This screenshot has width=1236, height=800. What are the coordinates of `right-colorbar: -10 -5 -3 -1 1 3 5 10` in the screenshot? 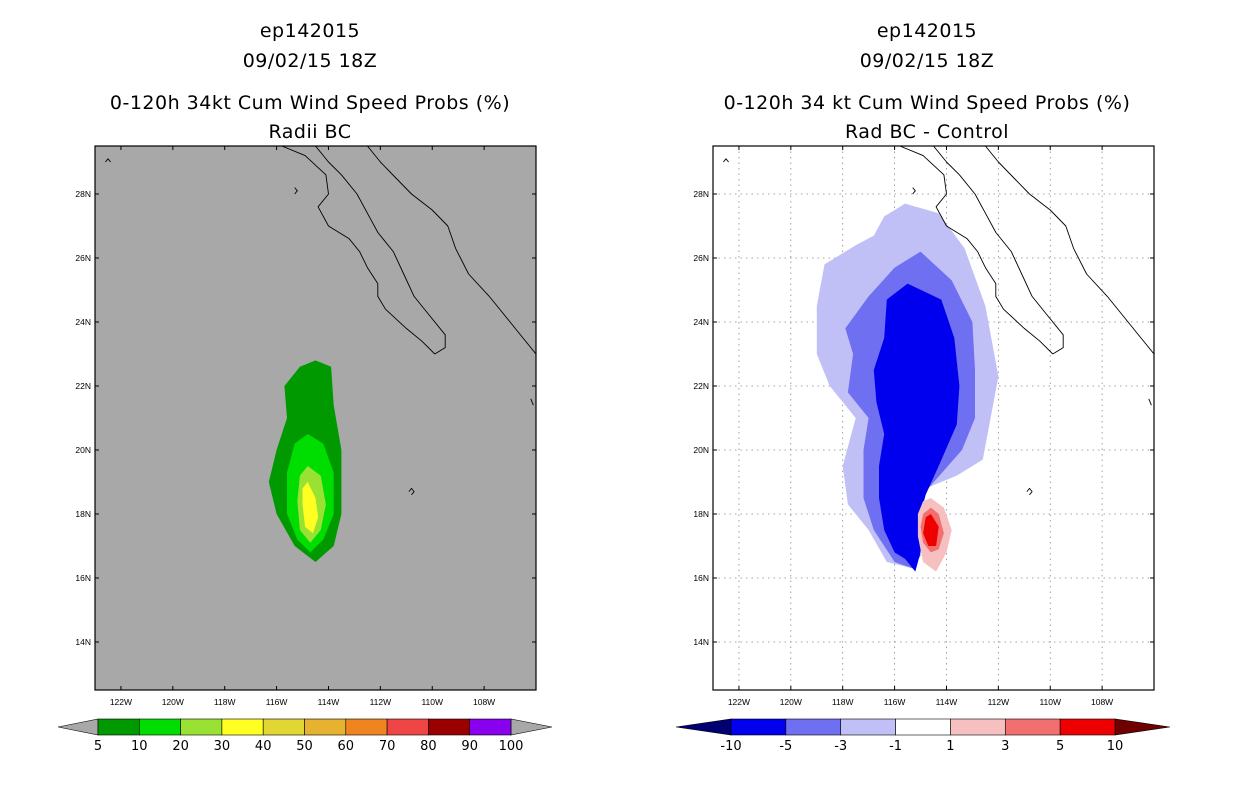 It's located at (923, 736).